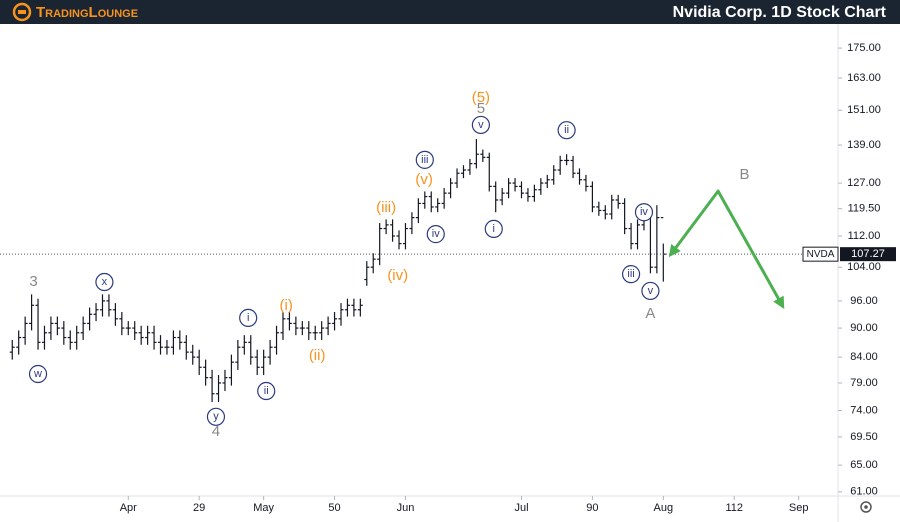 The width and height of the screenshot is (900, 522). Describe the element at coordinates (33, 281) in the screenshot. I see `wave-label: 3` at that location.